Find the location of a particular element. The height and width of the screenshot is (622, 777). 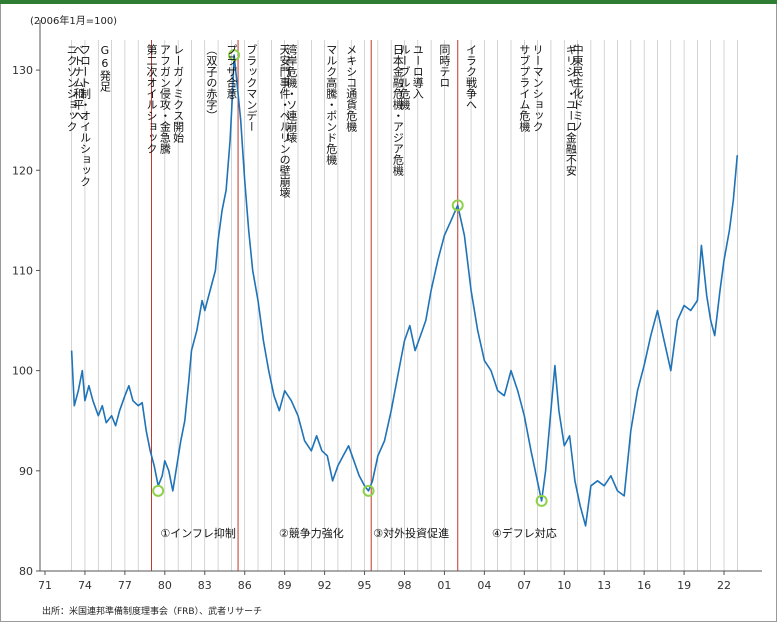

phase-label: ④デフレ対応 is located at coordinates (524, 533).